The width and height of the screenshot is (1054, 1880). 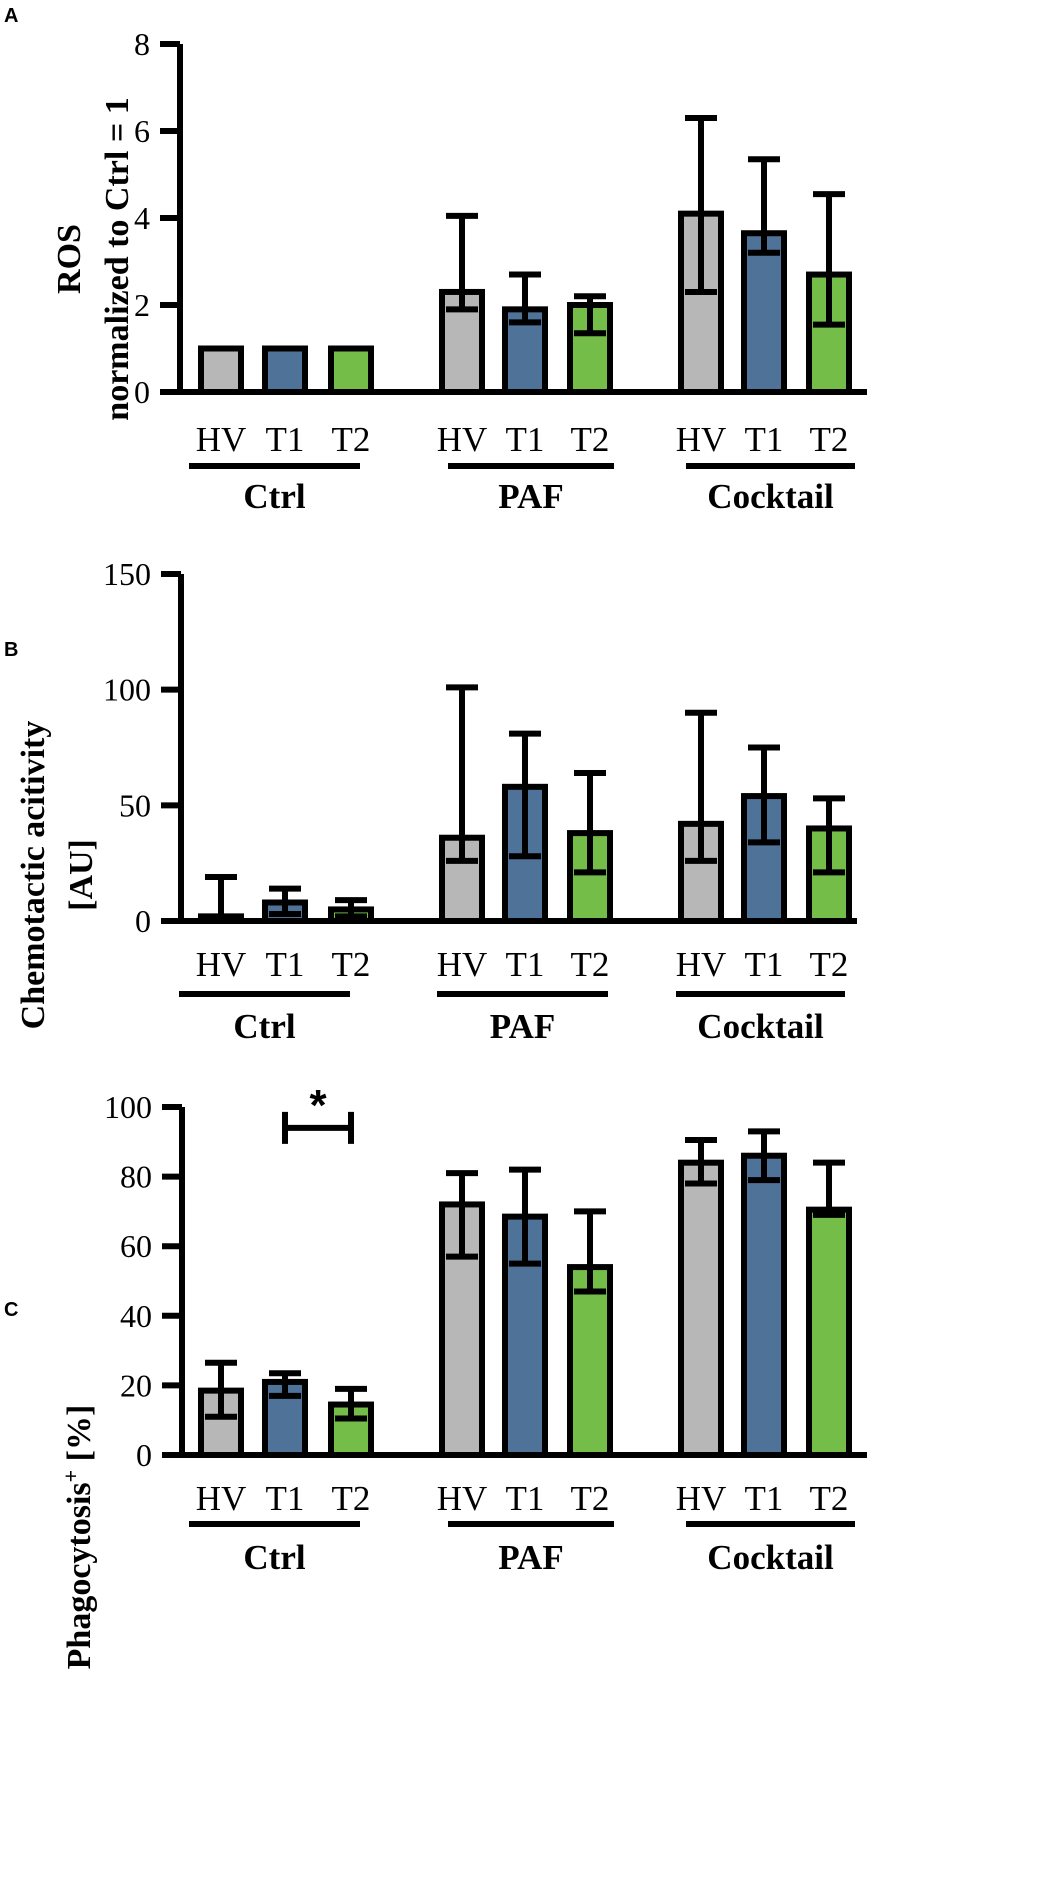 What do you see at coordinates (70, 1476) in the screenshot?
I see `panel-c-ylabel-superscript: +` at bounding box center [70, 1476].